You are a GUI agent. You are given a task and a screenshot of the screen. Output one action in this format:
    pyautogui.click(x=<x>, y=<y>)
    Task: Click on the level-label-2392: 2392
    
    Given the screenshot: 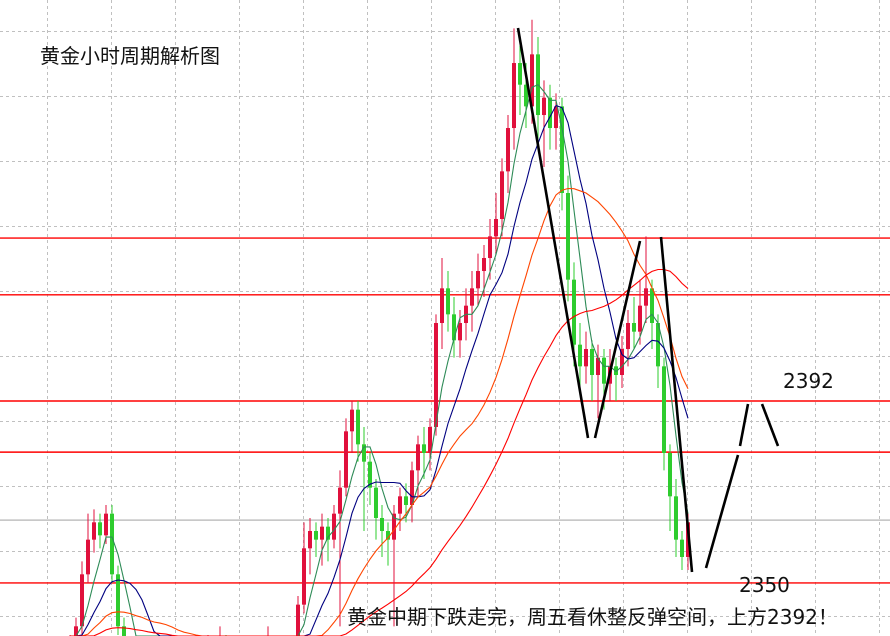 What is the action you would take?
    pyautogui.click(x=808, y=381)
    